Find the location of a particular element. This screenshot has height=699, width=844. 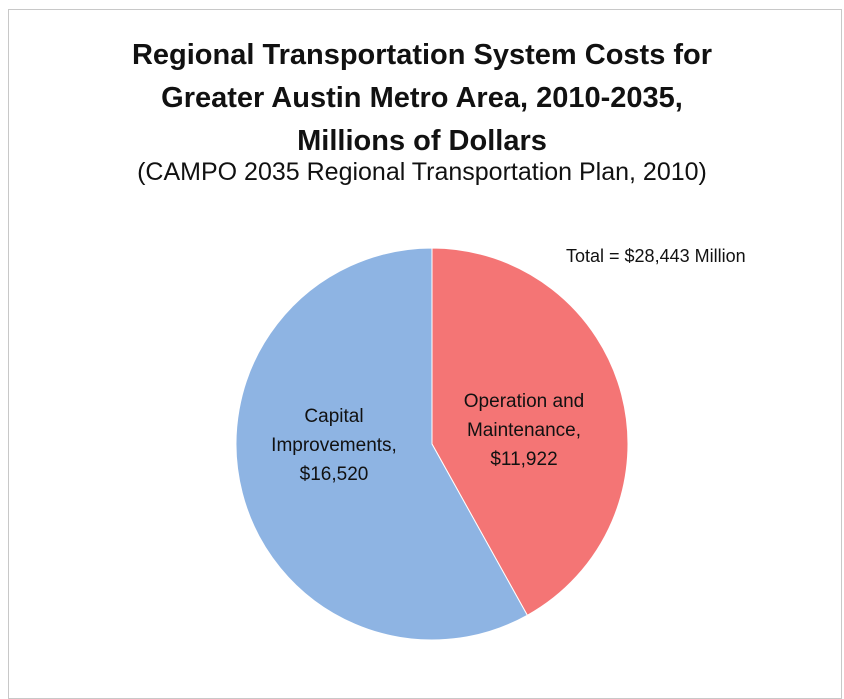

slice-label-line: $16,520 is located at coordinates (334, 474).